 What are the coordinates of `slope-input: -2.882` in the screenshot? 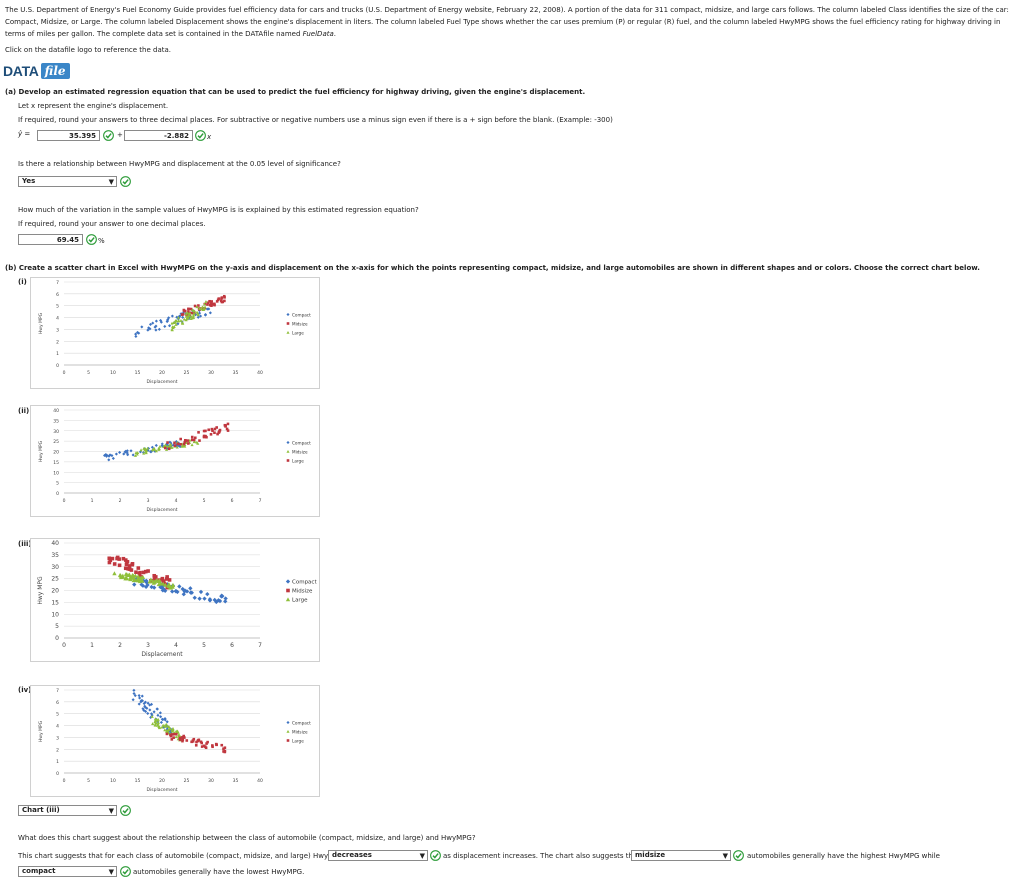 It's located at (158, 135).